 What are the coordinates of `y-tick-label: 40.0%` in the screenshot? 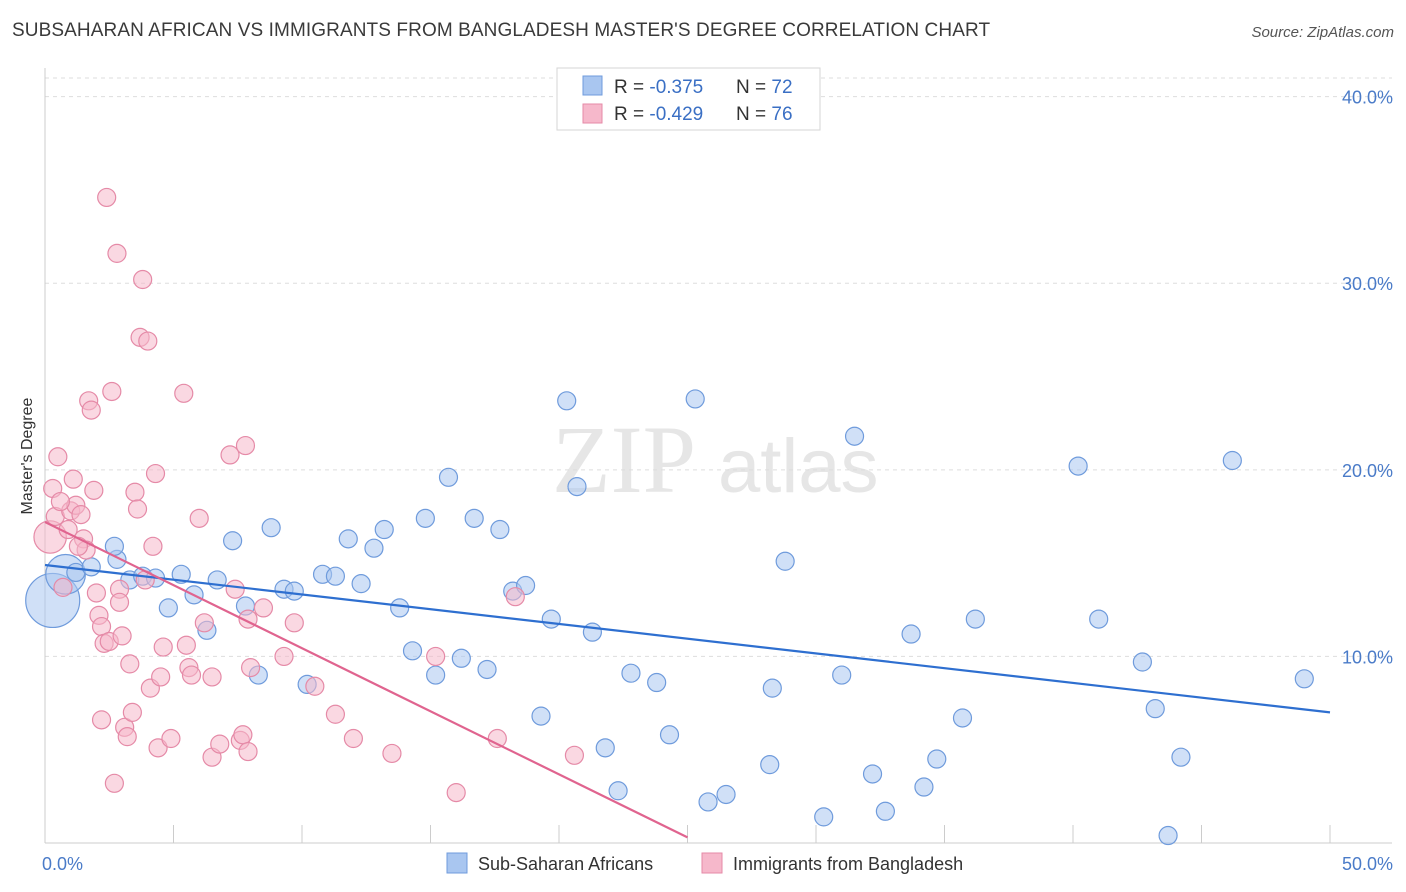 It's located at (1367, 98).